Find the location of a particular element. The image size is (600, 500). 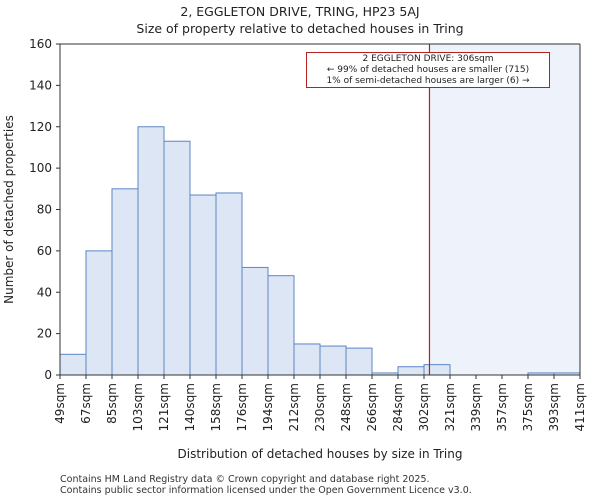

chart-title-address: 2, EGGLETON DRIVE, TRING, HP23 5AJ is located at coordinates (300, 11).